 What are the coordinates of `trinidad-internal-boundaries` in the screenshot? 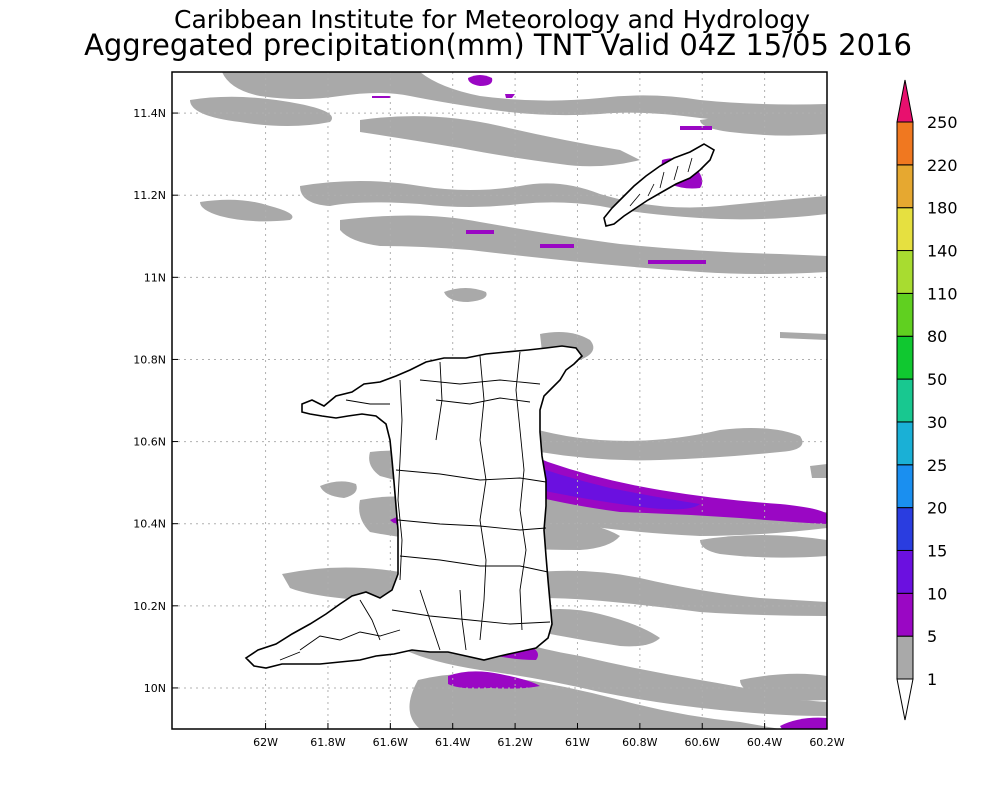 It's located at (415, 506).